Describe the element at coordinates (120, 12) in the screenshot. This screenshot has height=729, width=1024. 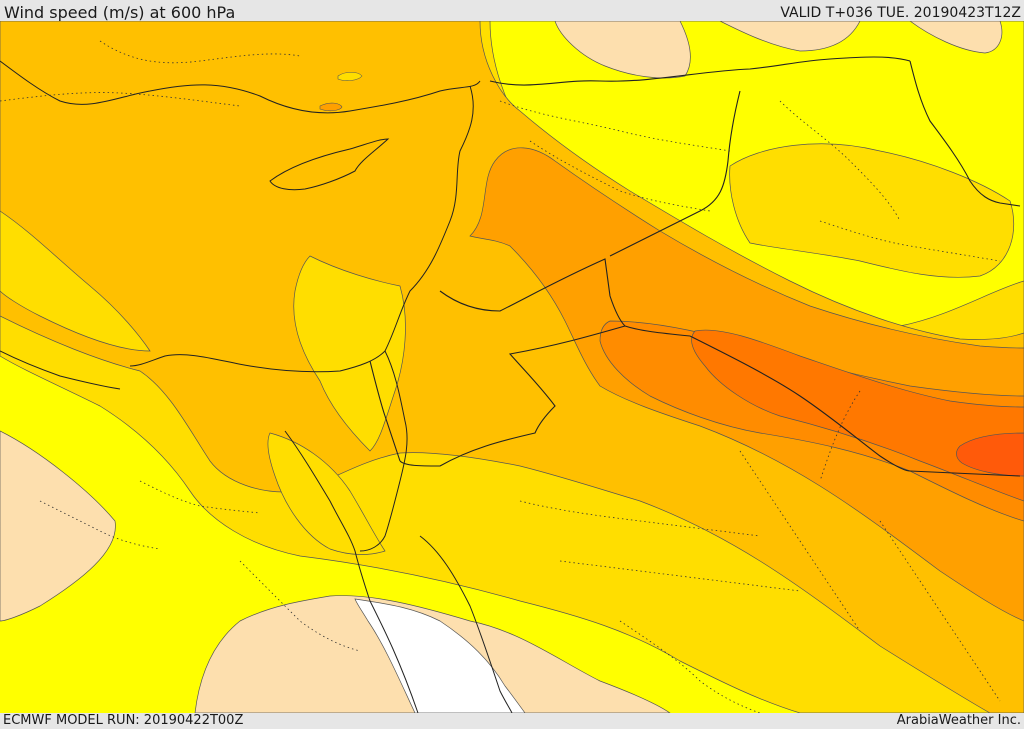
I see `map-title: Wind speed (m/s) at 600 hPa` at that location.